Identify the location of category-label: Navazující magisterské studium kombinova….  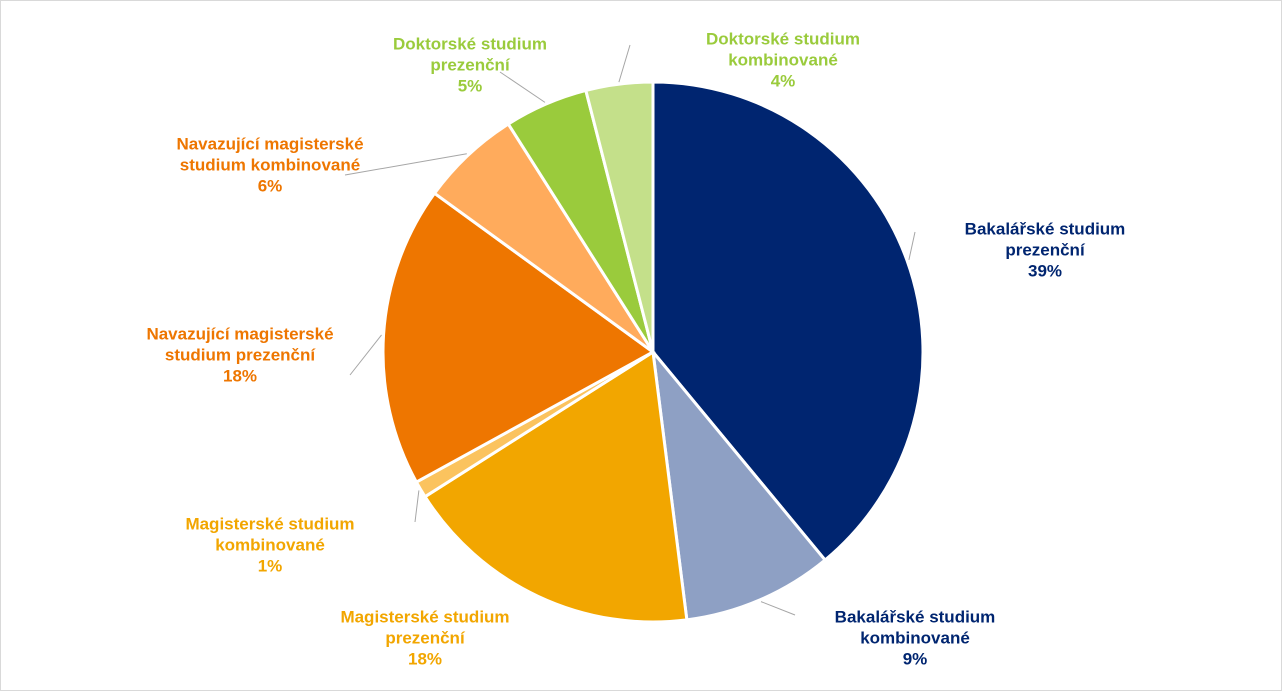
(270, 154).